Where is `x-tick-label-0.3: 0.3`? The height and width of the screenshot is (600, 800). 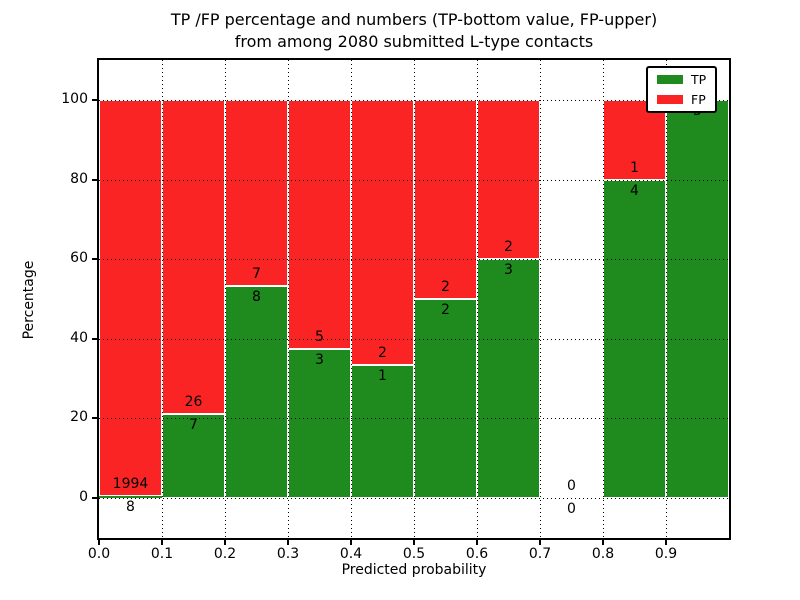 x-tick-label-0.3: 0.3 is located at coordinates (288, 554).